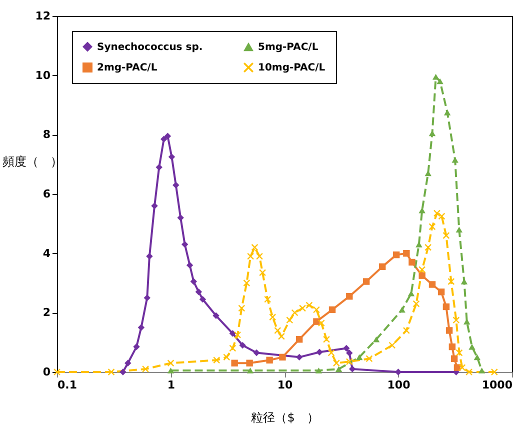  What do you see at coordinates (43, 75) in the screenshot?
I see `y-tick-label: 10` at bounding box center [43, 75].